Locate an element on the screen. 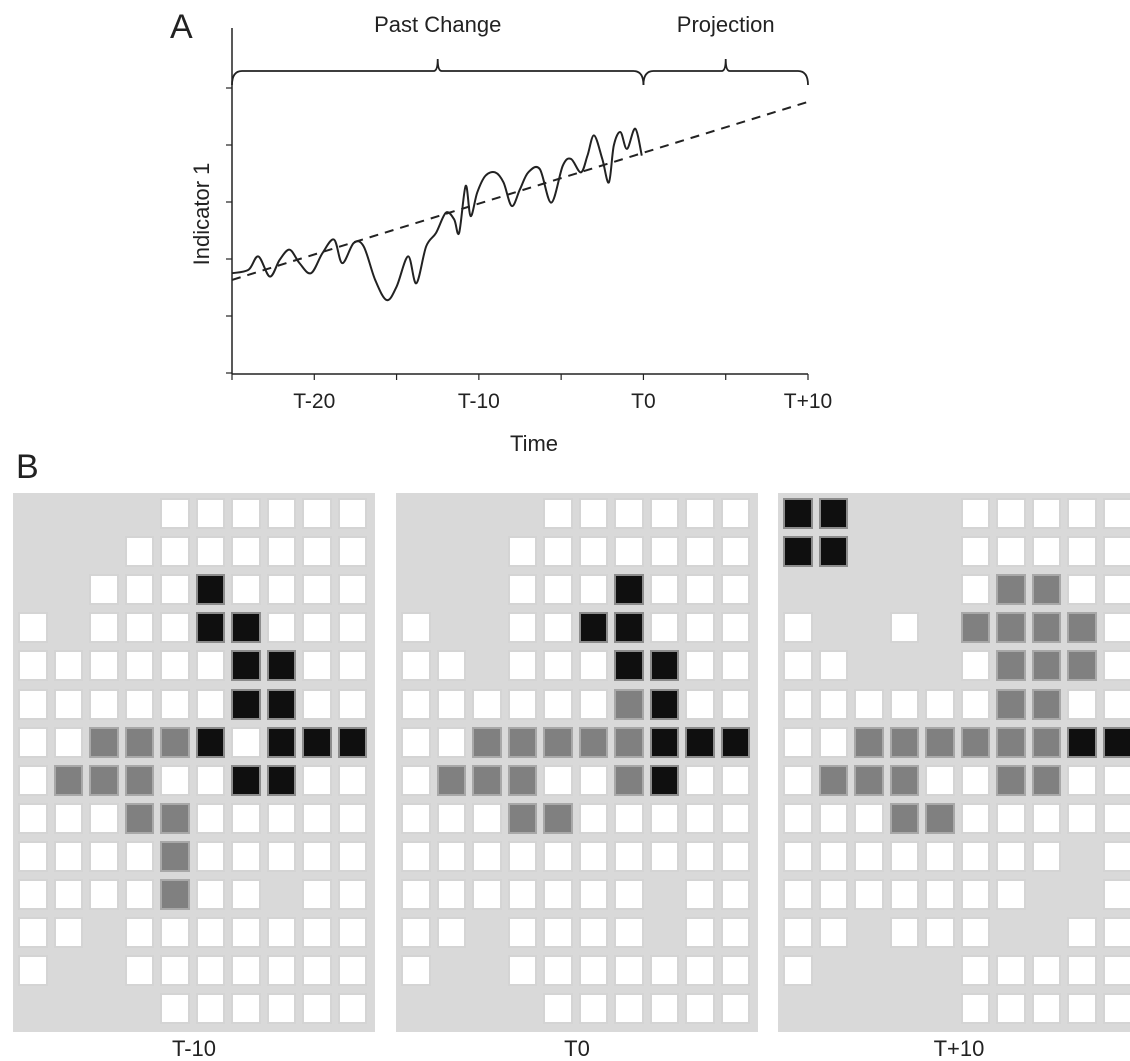  indicator-line-solid is located at coordinates (437, 214).